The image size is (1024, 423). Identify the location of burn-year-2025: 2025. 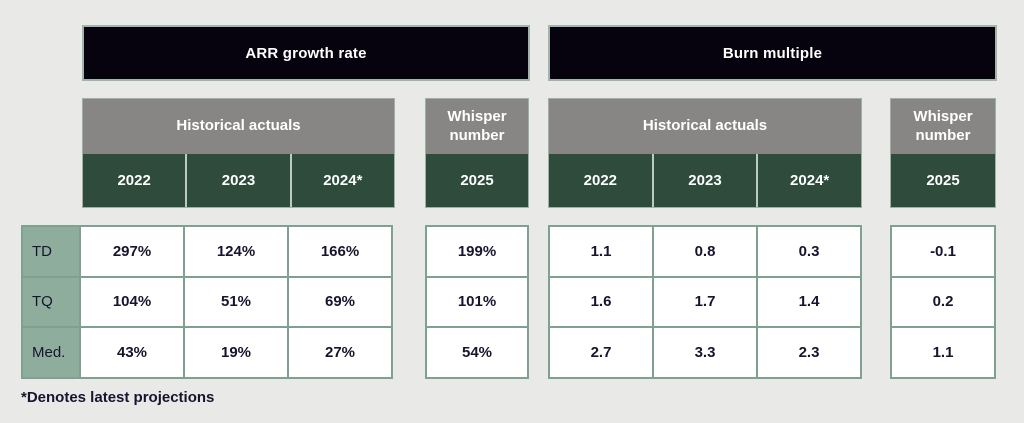
(943, 180).